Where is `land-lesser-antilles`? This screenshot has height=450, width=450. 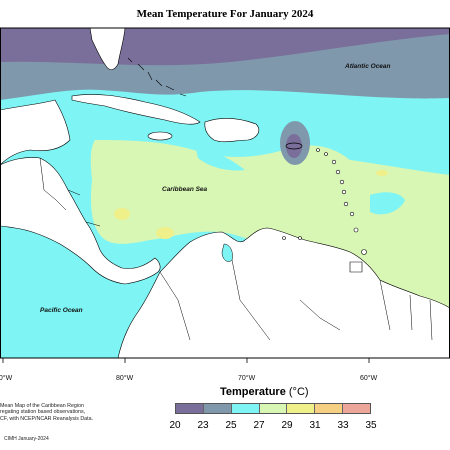
land-lesser-antilles is located at coordinates (324, 201).